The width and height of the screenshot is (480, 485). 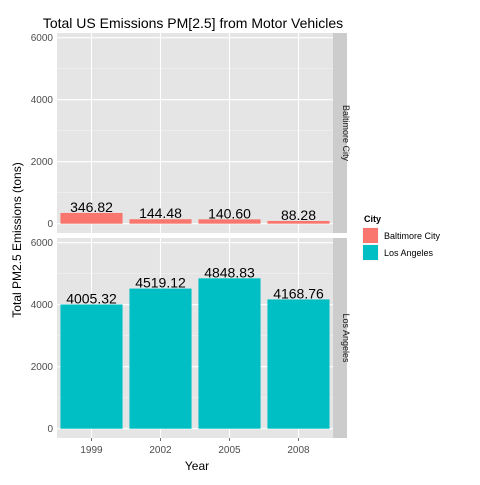 What do you see at coordinates (91, 366) in the screenshot?
I see `bar-los-angeles-1999` at bounding box center [91, 366].